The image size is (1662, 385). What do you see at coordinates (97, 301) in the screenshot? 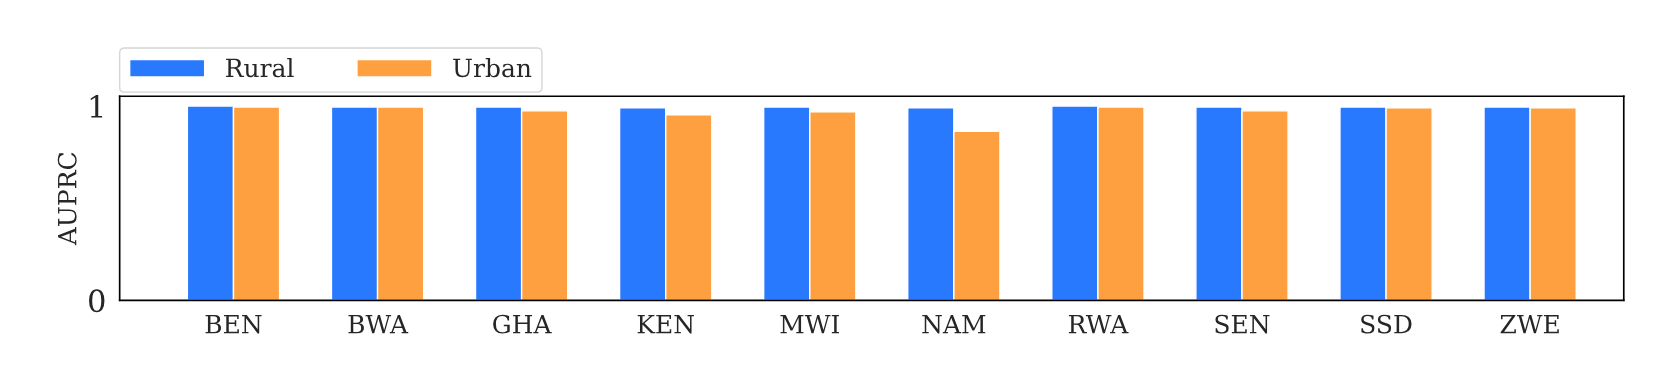
I see `y-tick-label: 0` at bounding box center [97, 301].